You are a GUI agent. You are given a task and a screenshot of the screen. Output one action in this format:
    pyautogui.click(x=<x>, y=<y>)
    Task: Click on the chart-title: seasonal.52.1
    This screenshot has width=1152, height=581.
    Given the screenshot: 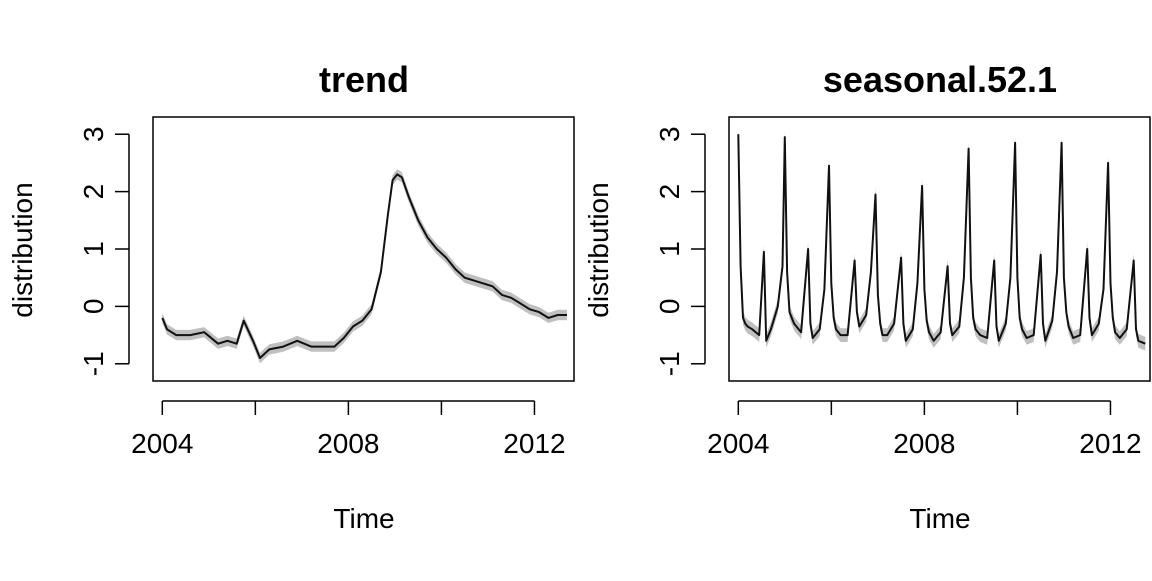 What is the action you would take?
    pyautogui.click(x=940, y=79)
    